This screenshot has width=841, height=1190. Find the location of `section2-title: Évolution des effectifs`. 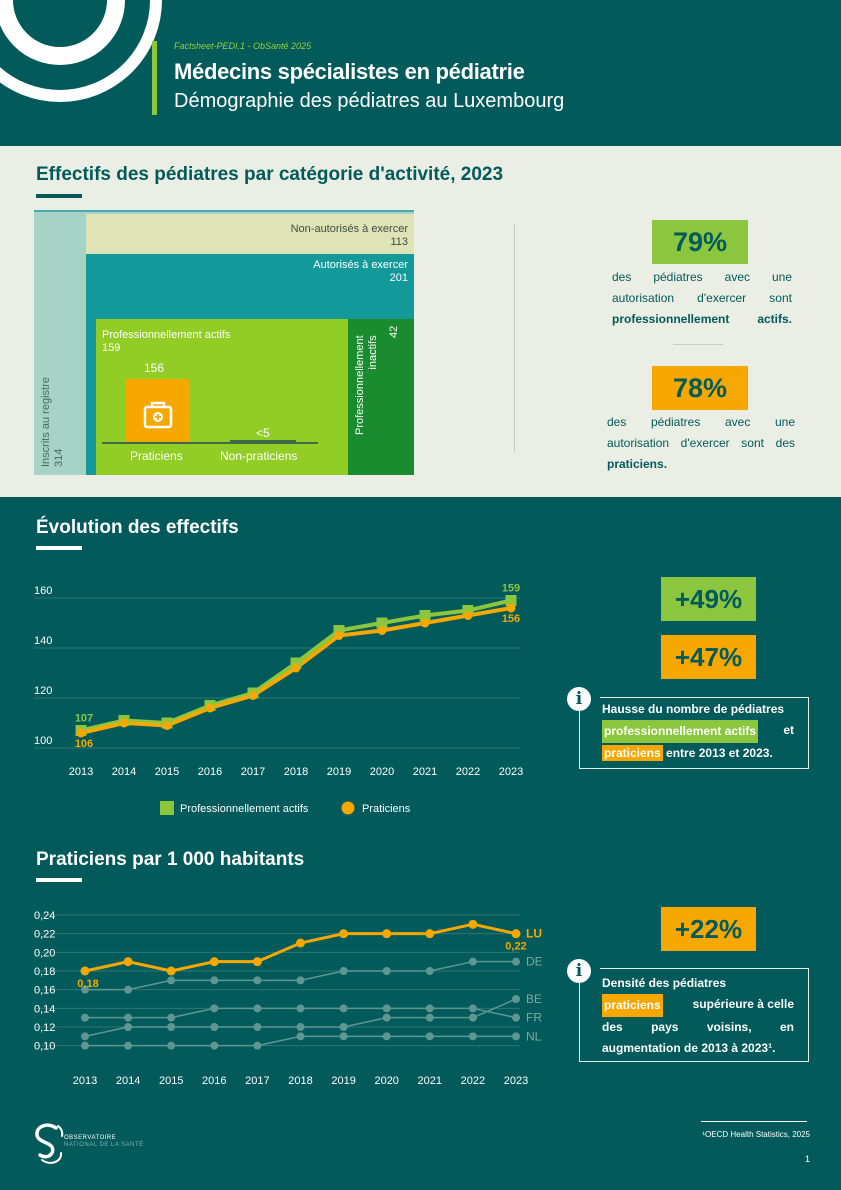

section2-title: Évolution des effectifs is located at coordinates (137, 527).